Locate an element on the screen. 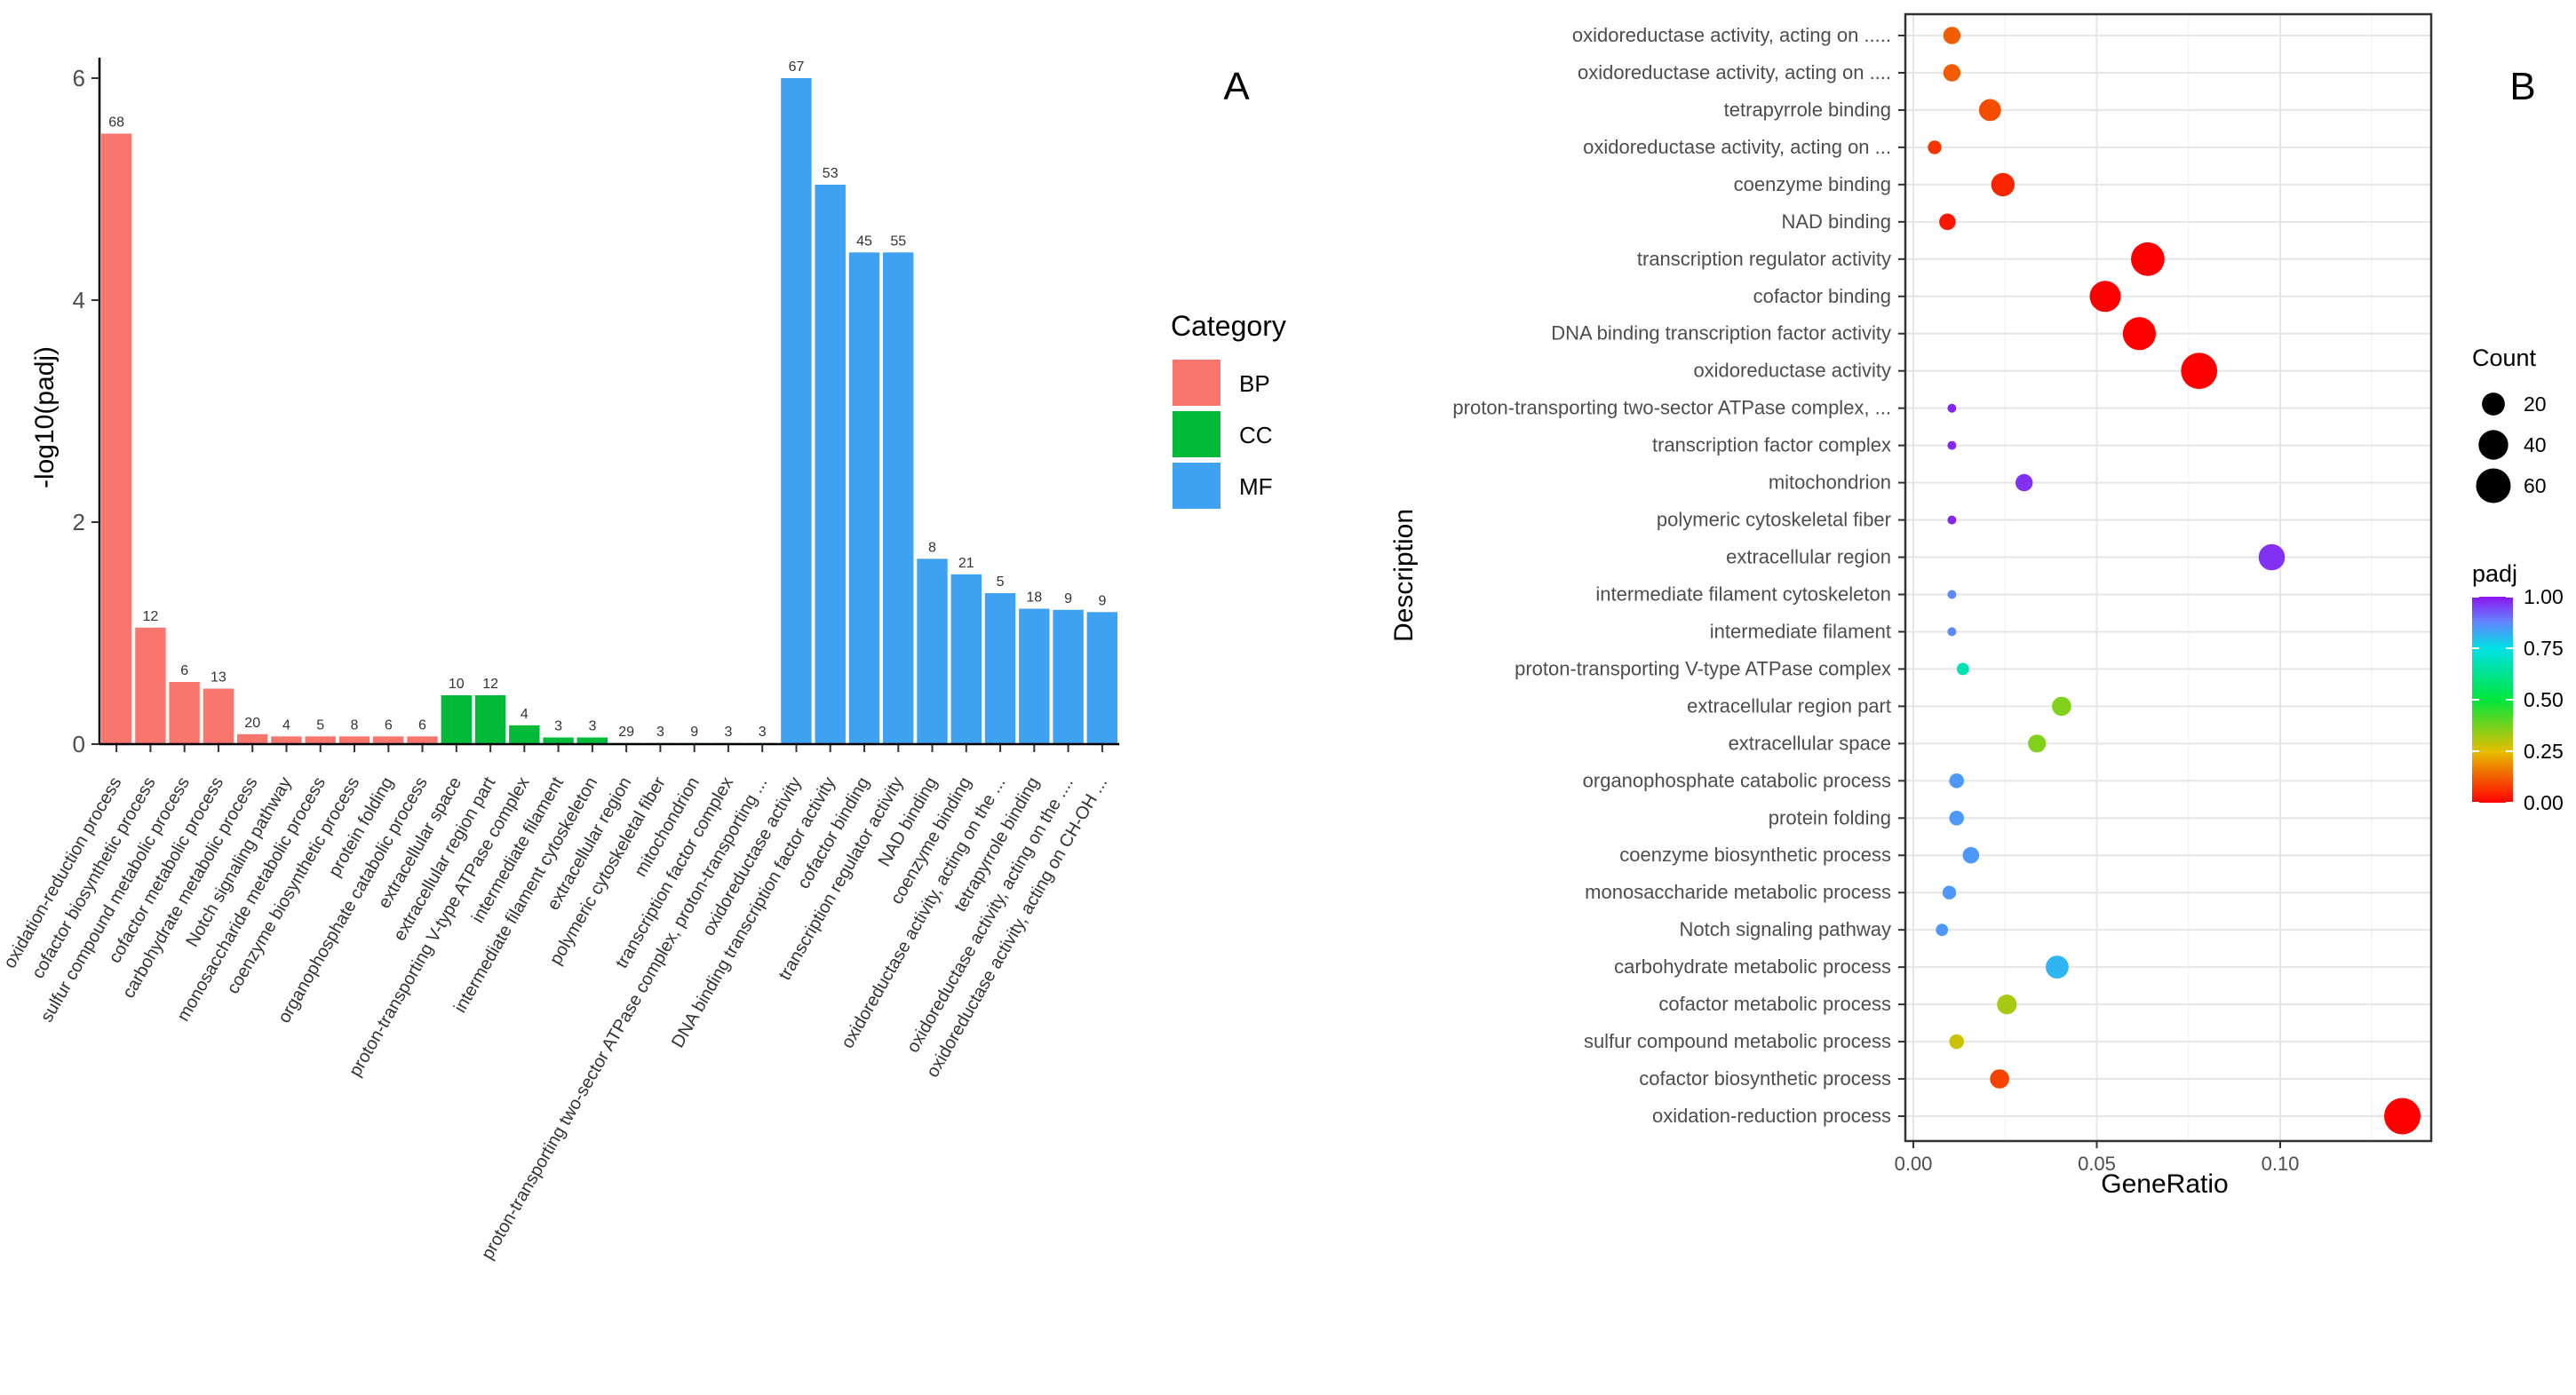 The width and height of the screenshot is (2576, 1395). legend-swatch-cc is located at coordinates (1196, 434).